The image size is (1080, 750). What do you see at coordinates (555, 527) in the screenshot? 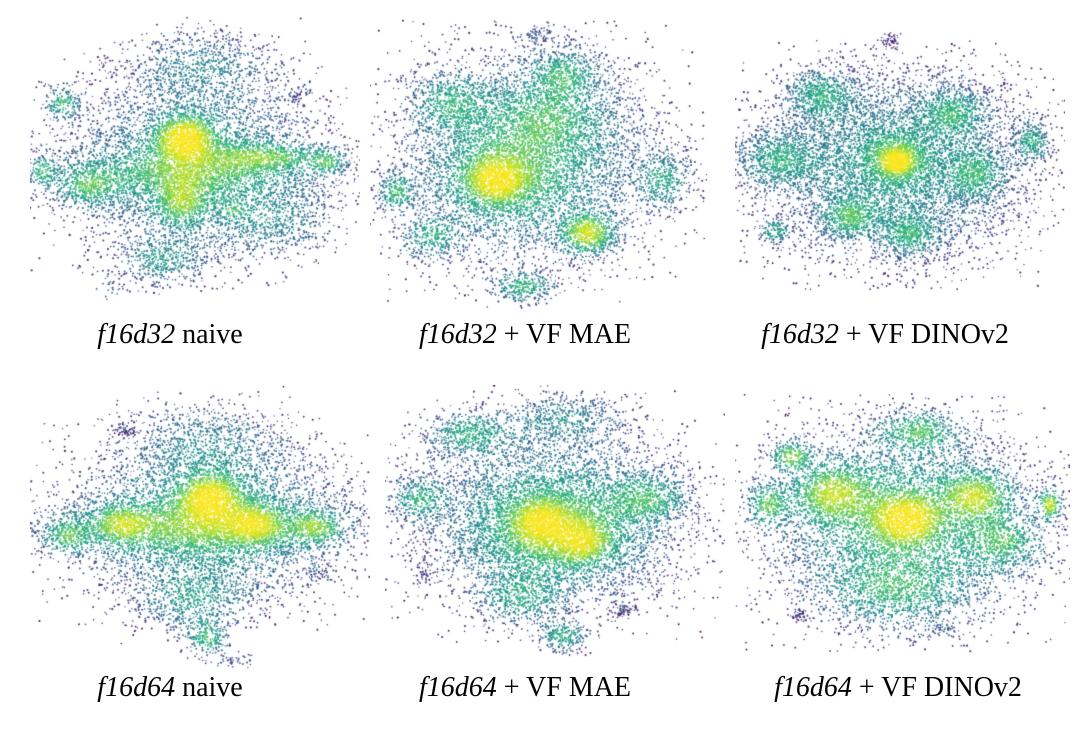
I see `scatter-canvas-f16d64-vf-mae` at bounding box center [555, 527].